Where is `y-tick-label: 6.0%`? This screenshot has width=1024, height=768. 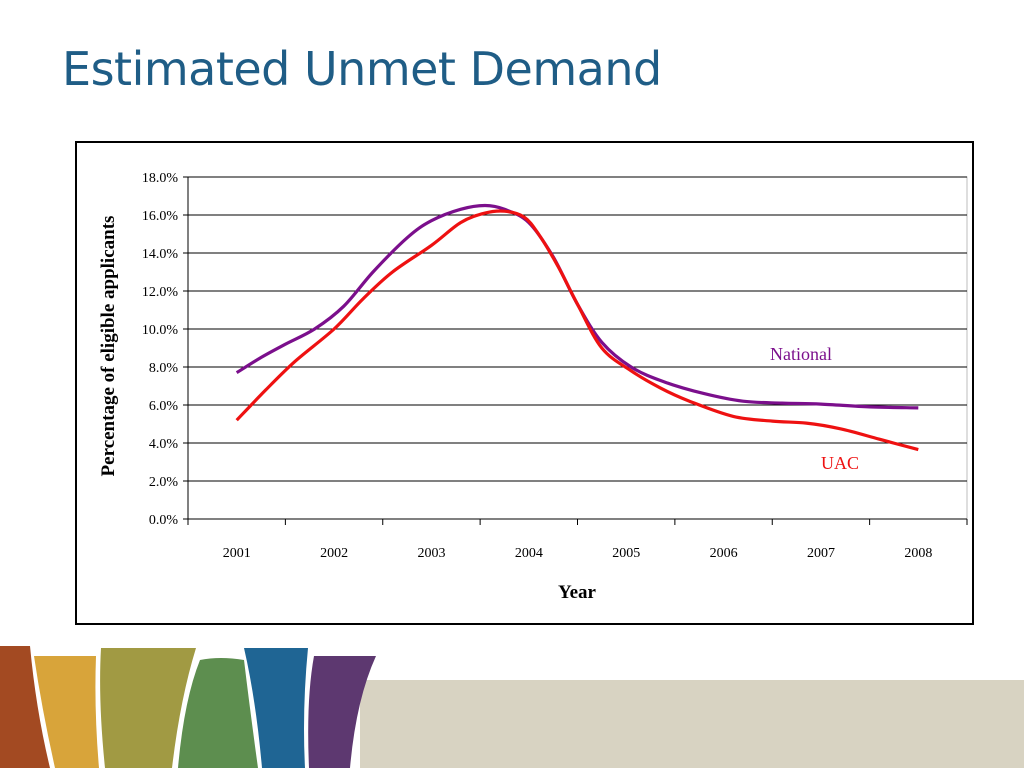
y-tick-label: 6.0% is located at coordinates (164, 406).